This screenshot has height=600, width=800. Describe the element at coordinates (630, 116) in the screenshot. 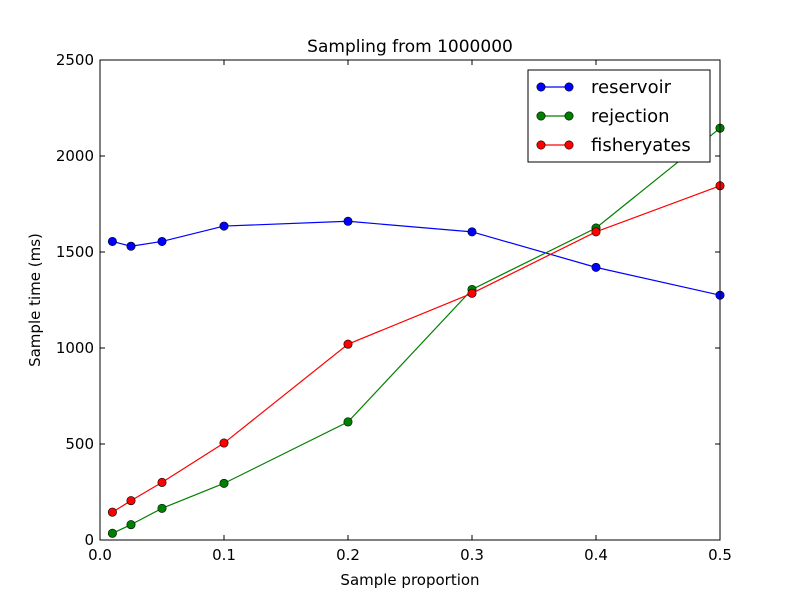

I see `legend-label-rejection: rejection` at that location.